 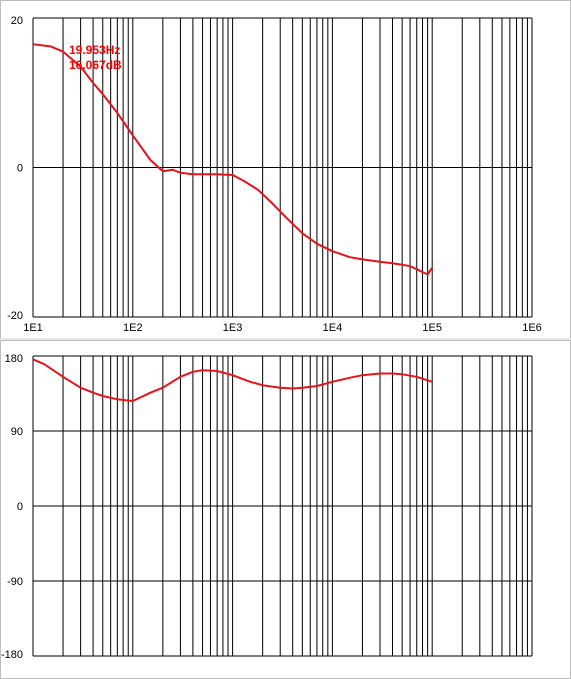 I want to click on x-tick-label: 1E5, so click(x=432, y=328).